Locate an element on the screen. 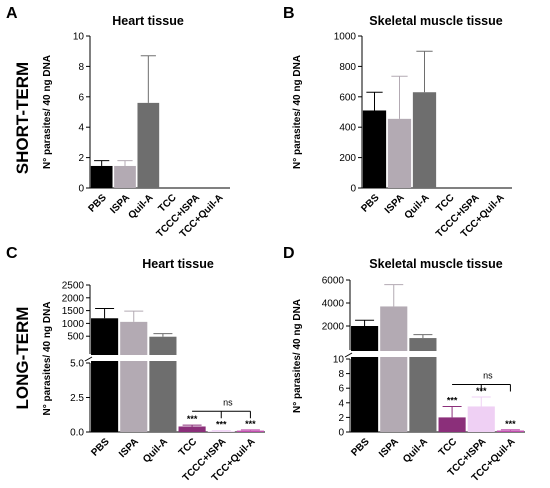 The height and width of the screenshot is (488, 550). panel-b-y-axis-label: N° parasites/ 40 ng DNA is located at coordinates (297, 112).